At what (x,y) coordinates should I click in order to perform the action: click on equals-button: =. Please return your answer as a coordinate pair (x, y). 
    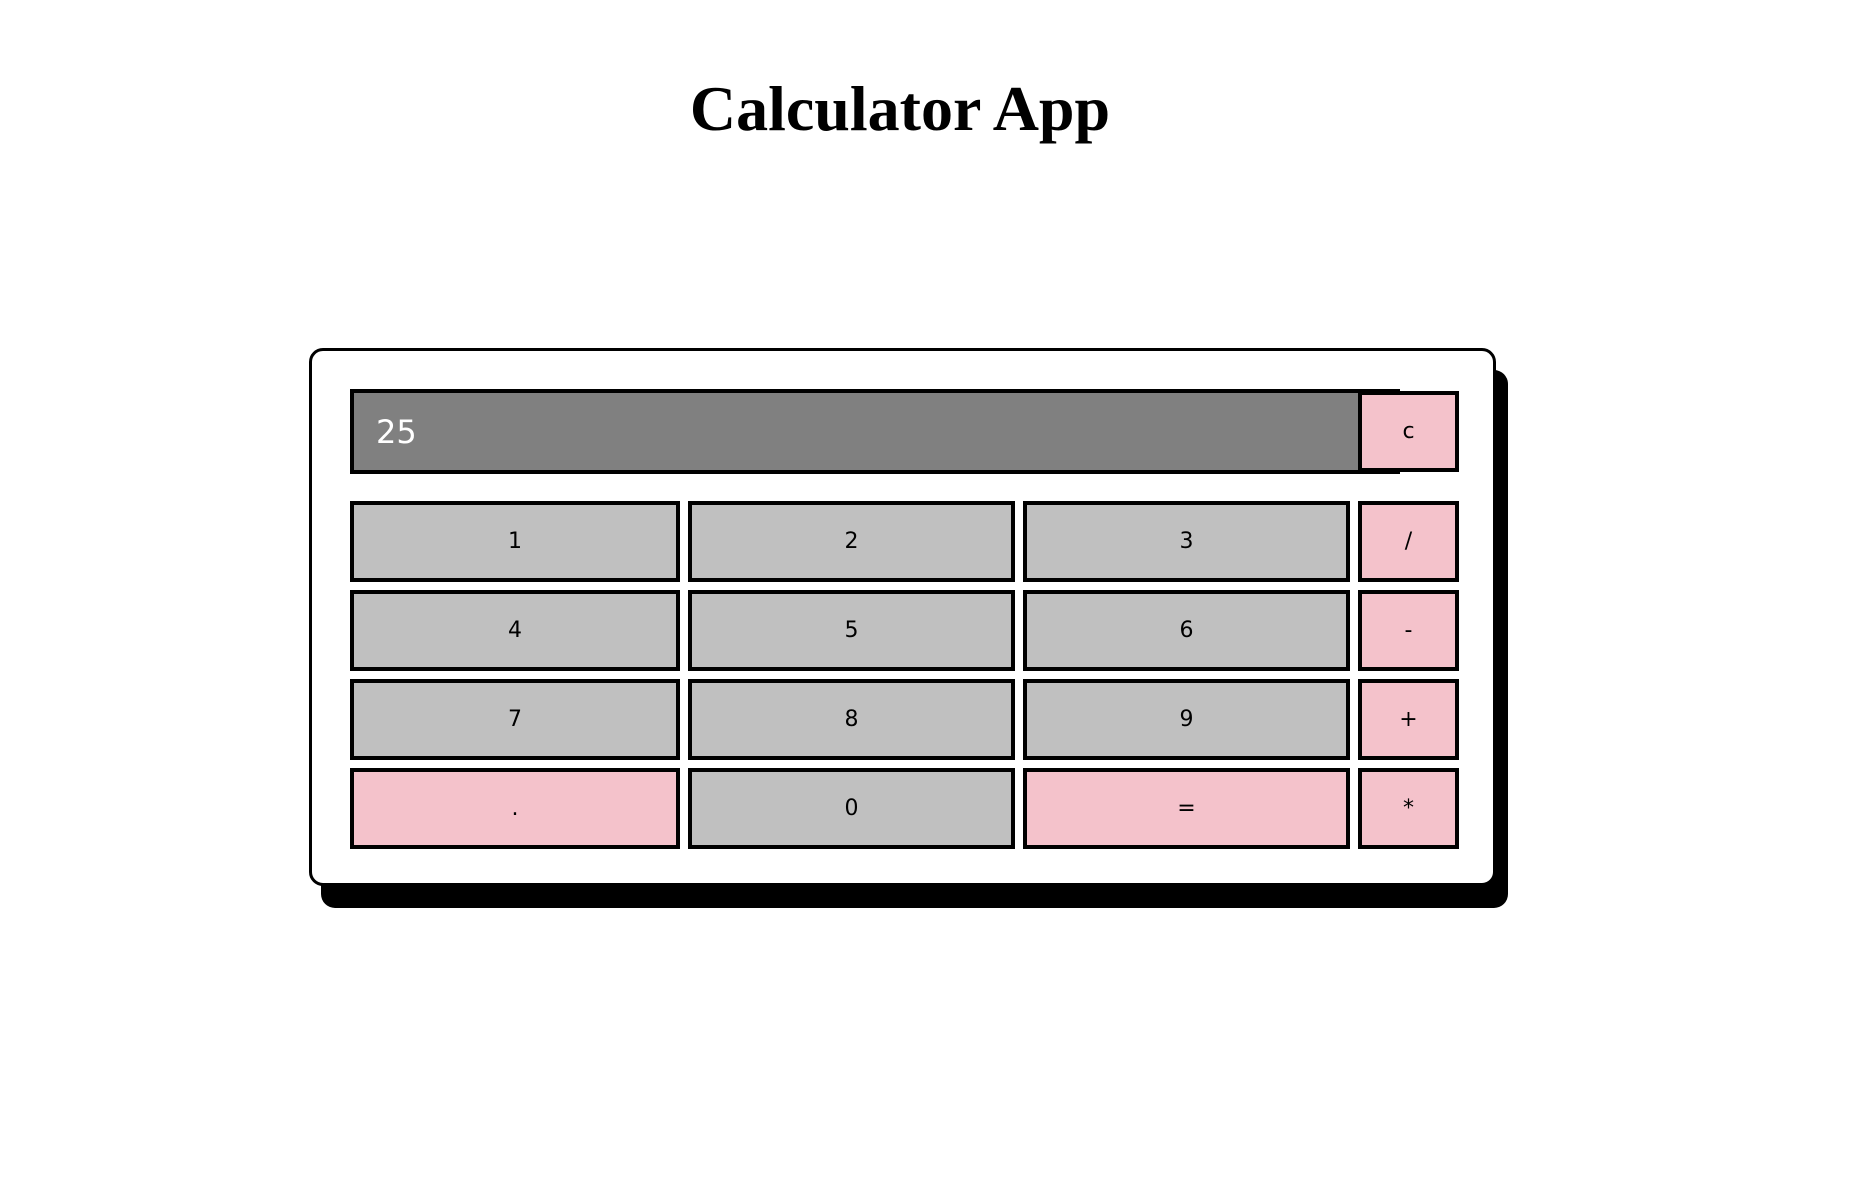
    Looking at the image, I should click on (1186, 808).